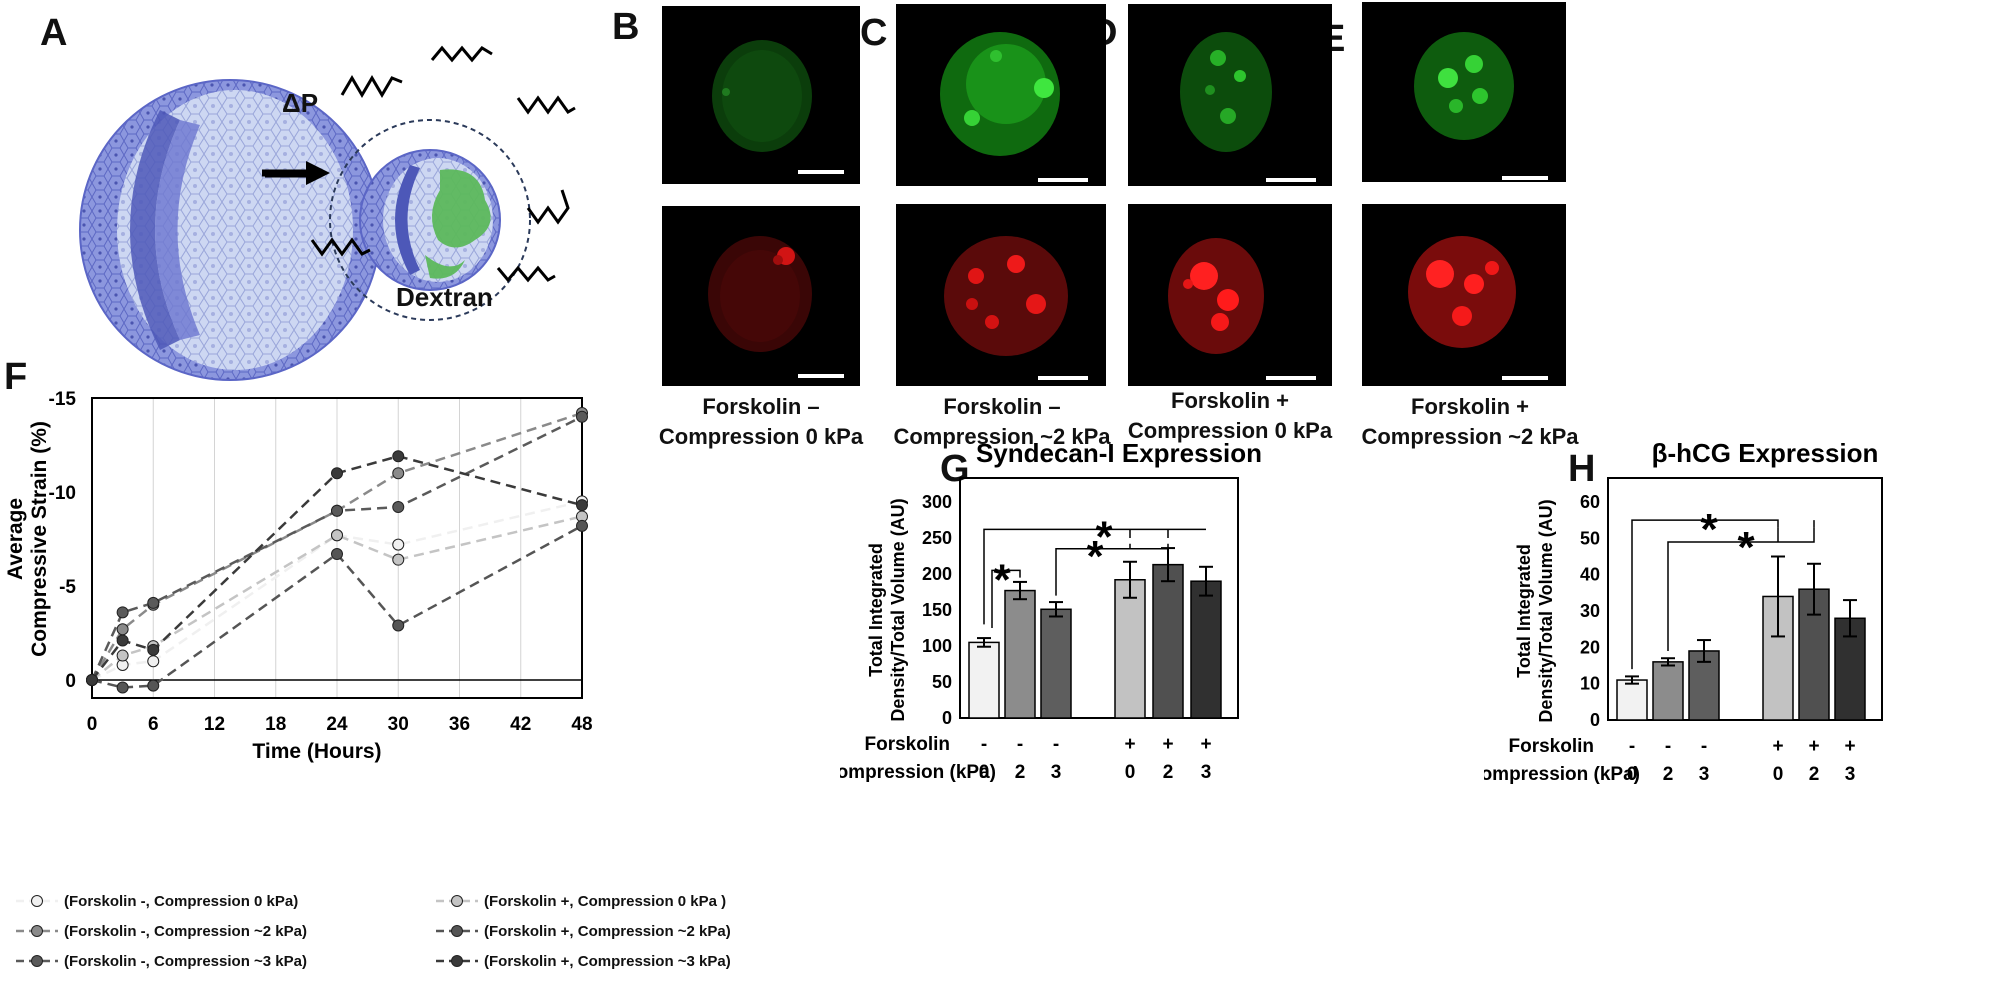  I want to click on dextran-label: Dextran, so click(444, 297).